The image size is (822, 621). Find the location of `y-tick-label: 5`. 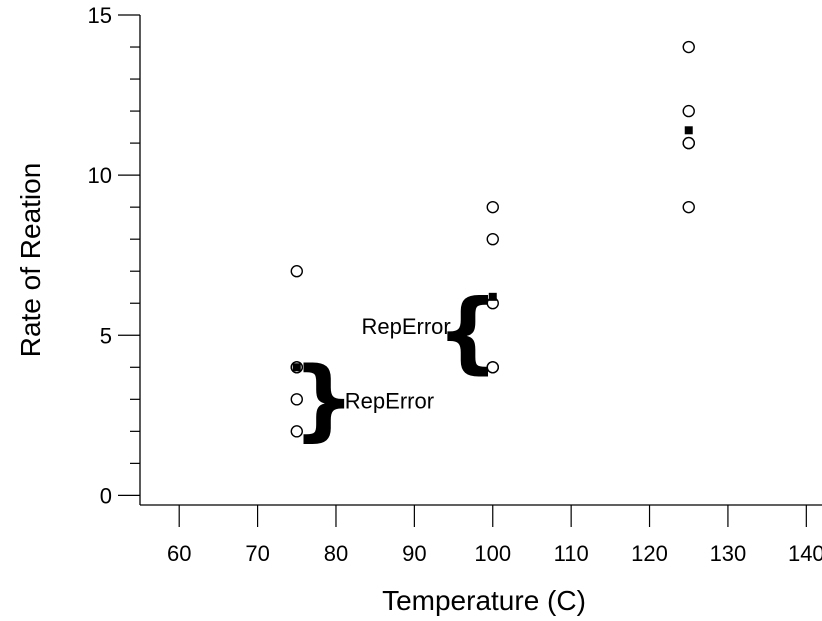

y-tick-label: 5 is located at coordinates (106, 335).